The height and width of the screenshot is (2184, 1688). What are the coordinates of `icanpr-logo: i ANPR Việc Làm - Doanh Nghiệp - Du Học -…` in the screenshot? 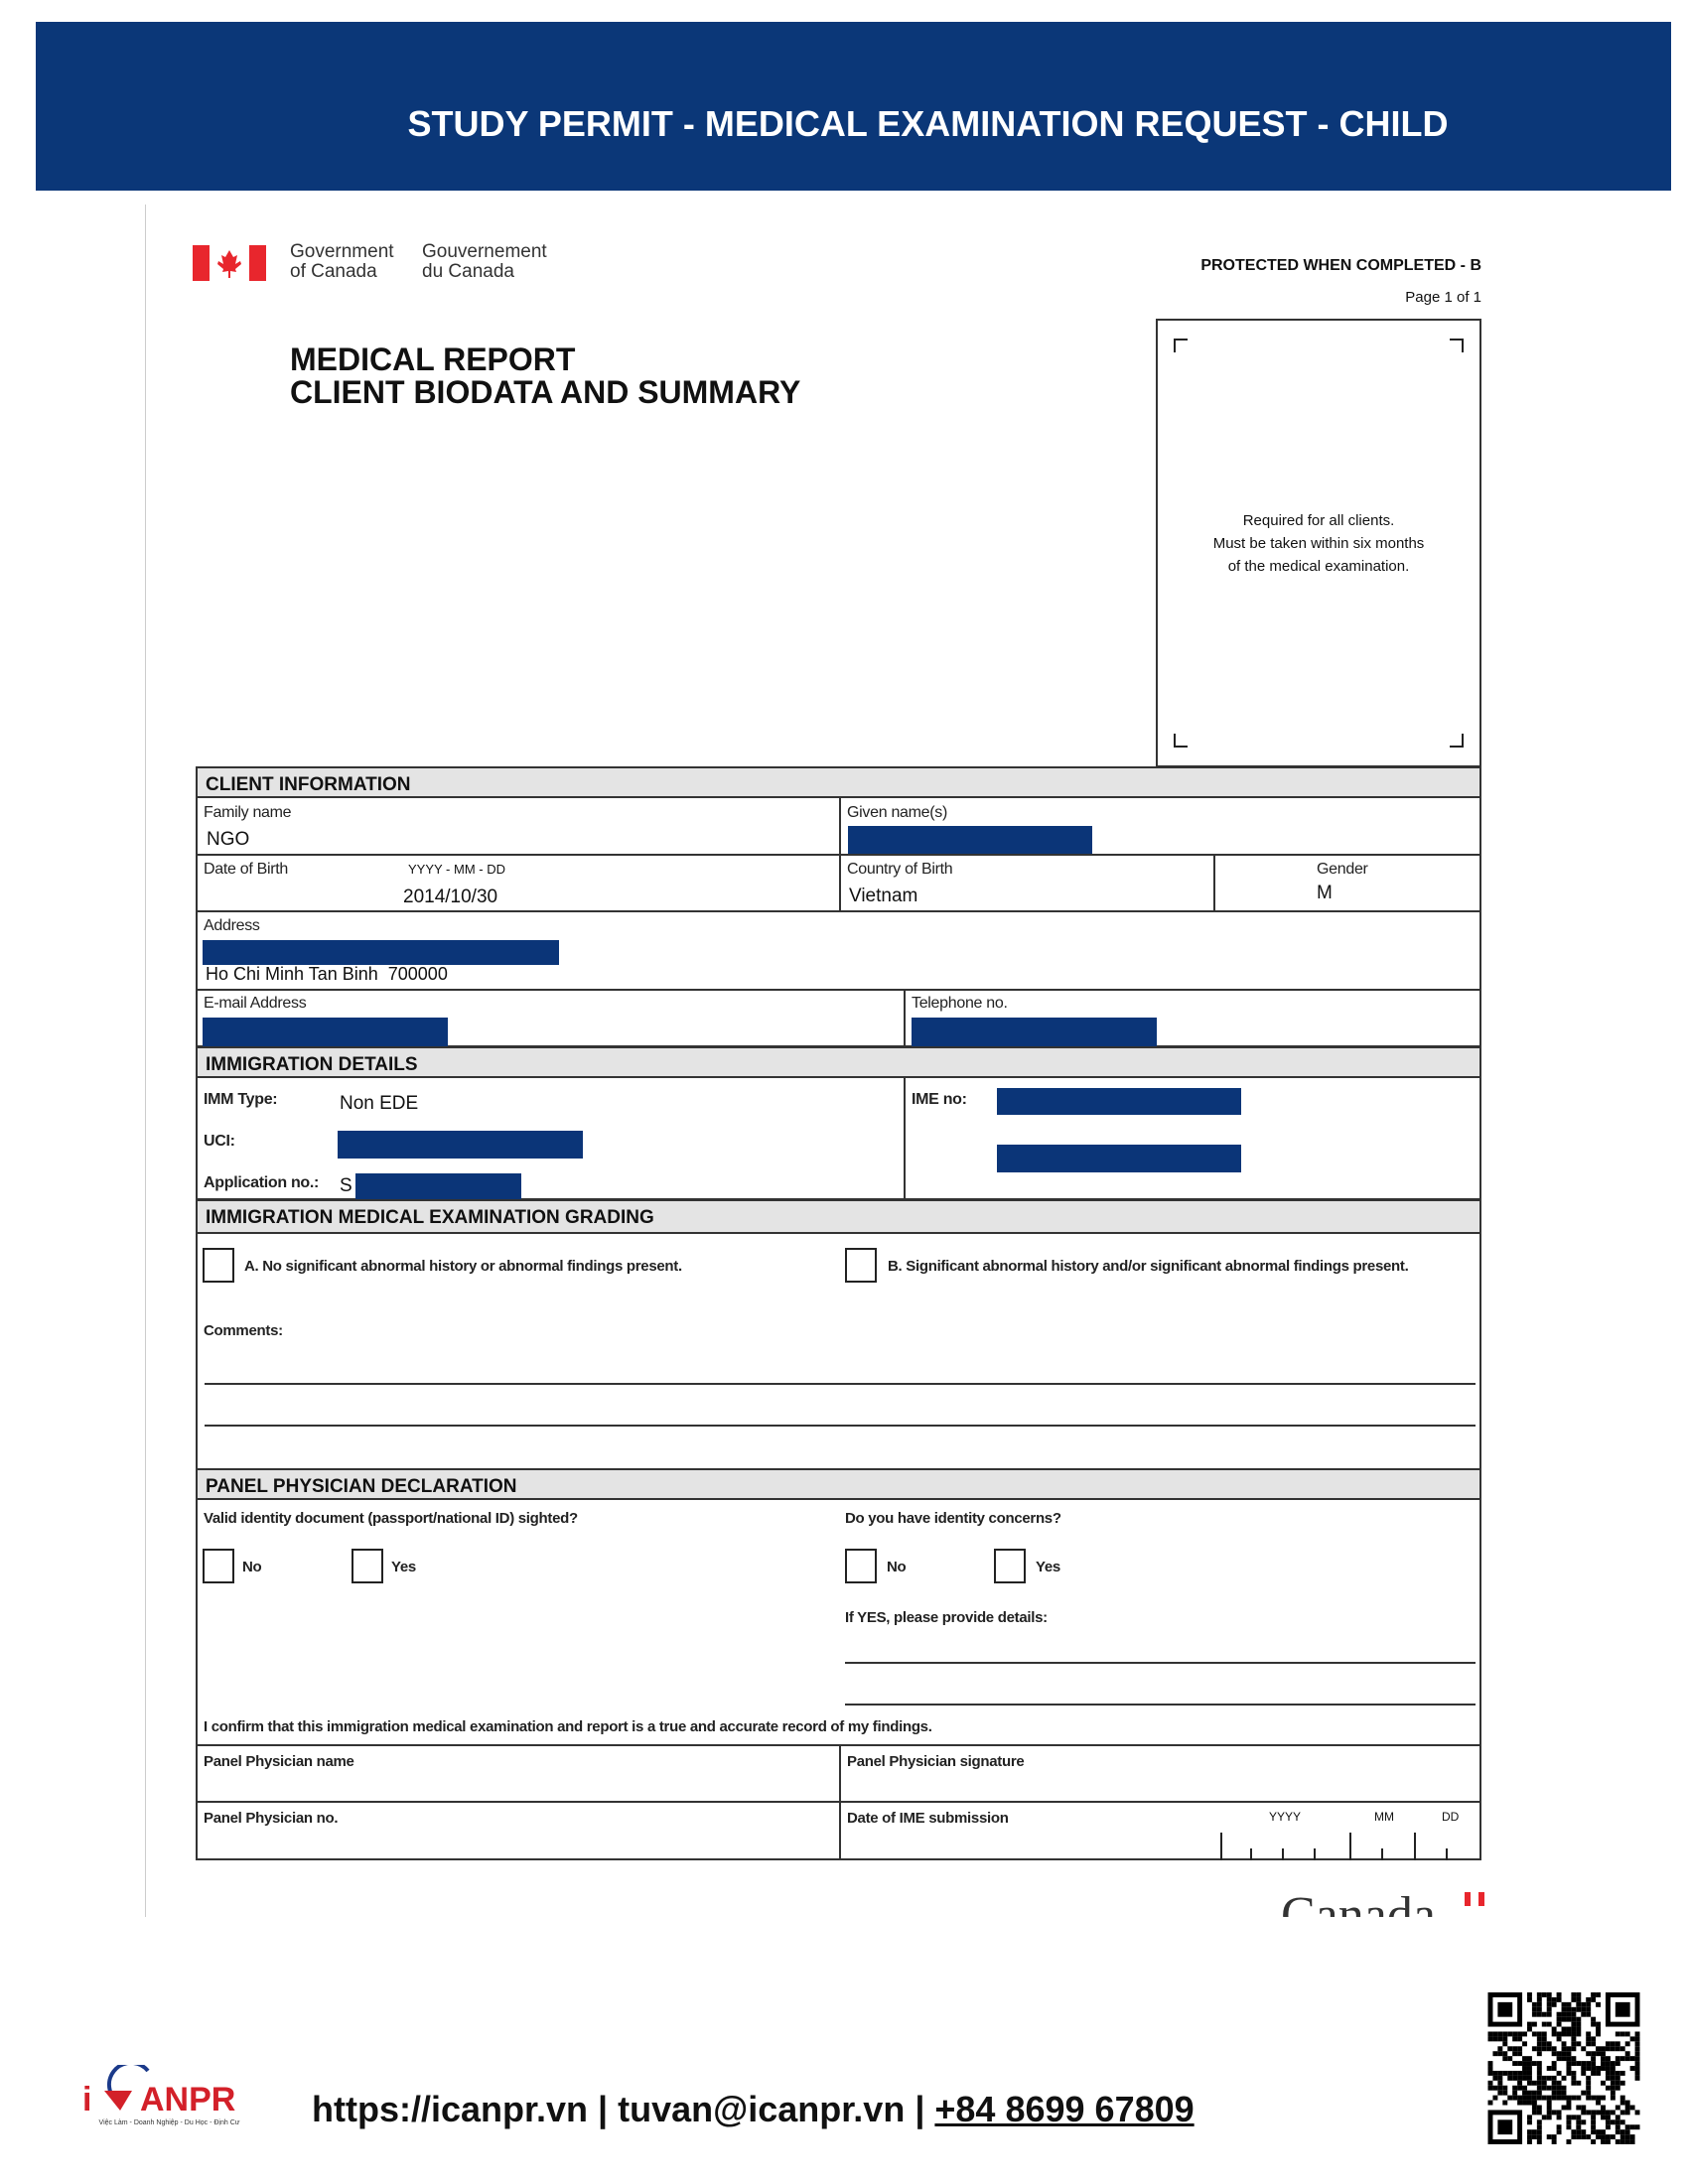 It's located at (169, 2097).